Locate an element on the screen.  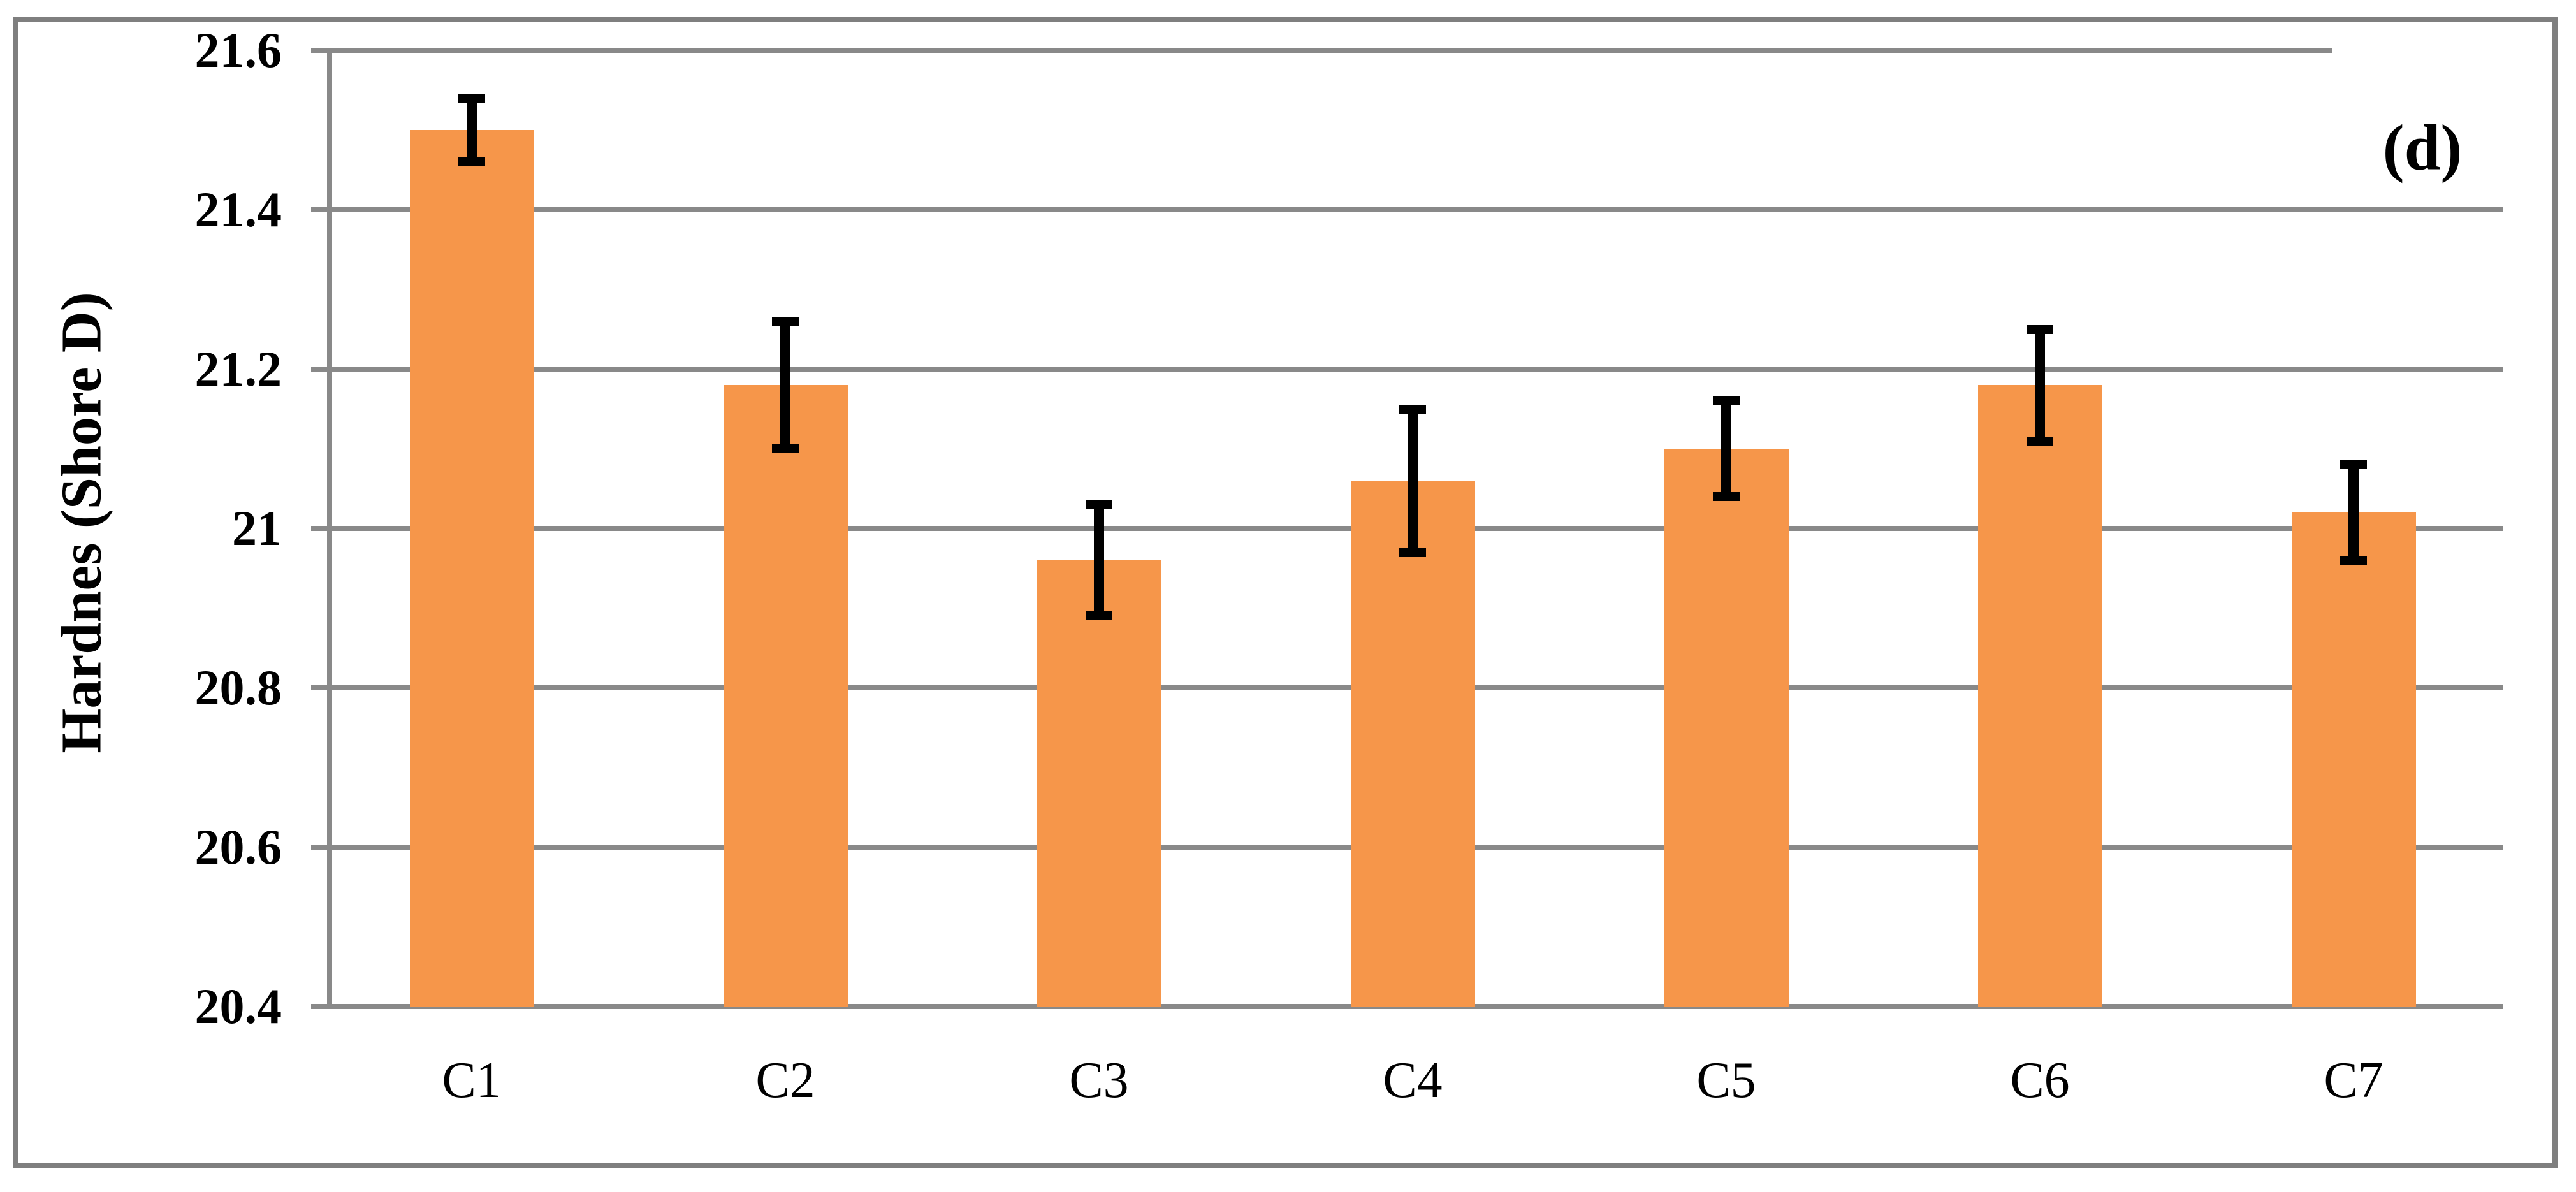
bar-C4 is located at coordinates (1413, 744).